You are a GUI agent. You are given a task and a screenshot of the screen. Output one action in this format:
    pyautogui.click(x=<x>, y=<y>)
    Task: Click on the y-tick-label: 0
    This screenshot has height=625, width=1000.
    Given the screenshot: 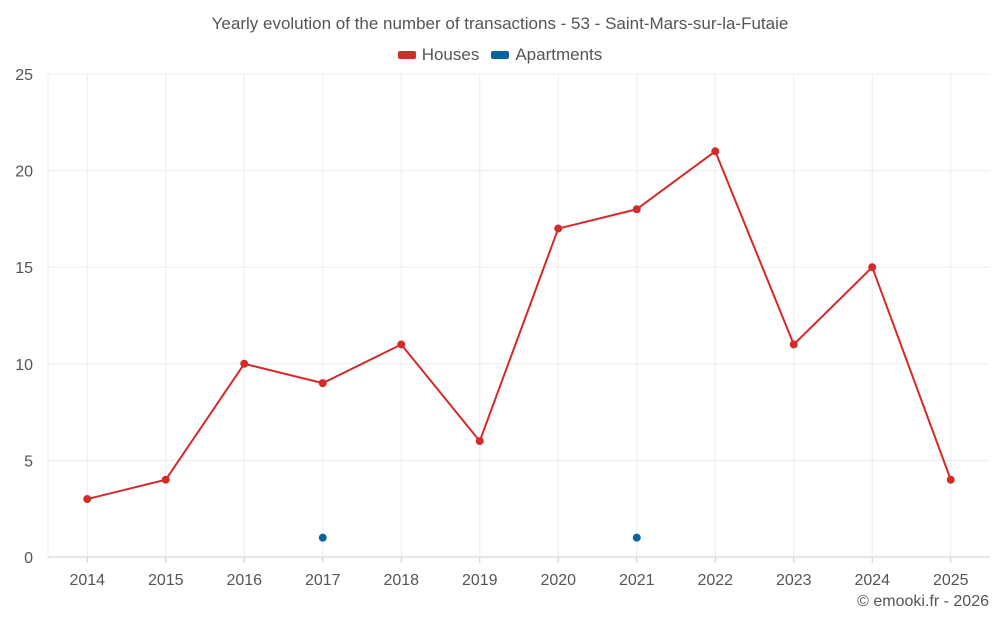 What is the action you would take?
    pyautogui.click(x=28, y=558)
    